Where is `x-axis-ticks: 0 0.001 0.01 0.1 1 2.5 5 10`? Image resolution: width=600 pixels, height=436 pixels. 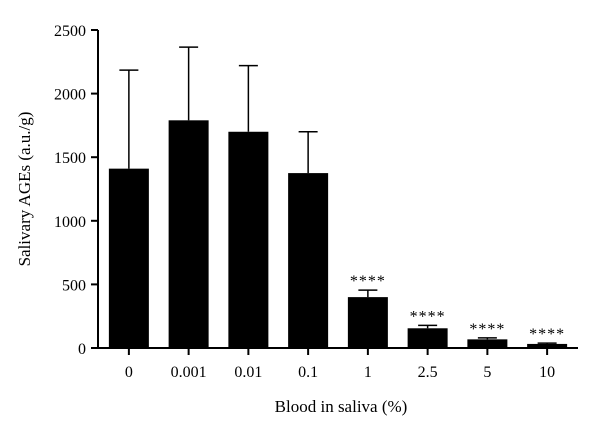
x-axis-ticks: 0 0.001 0.01 0.1 1 2.5 5 10 is located at coordinates (340, 364).